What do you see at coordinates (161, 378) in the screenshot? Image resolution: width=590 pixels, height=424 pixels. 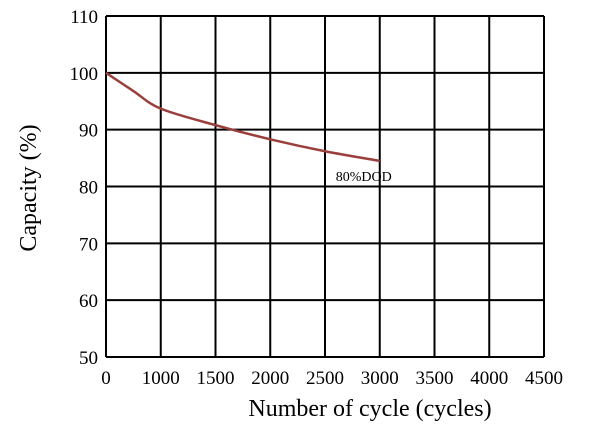 I see `x-tick-label: 1000` at bounding box center [161, 378].